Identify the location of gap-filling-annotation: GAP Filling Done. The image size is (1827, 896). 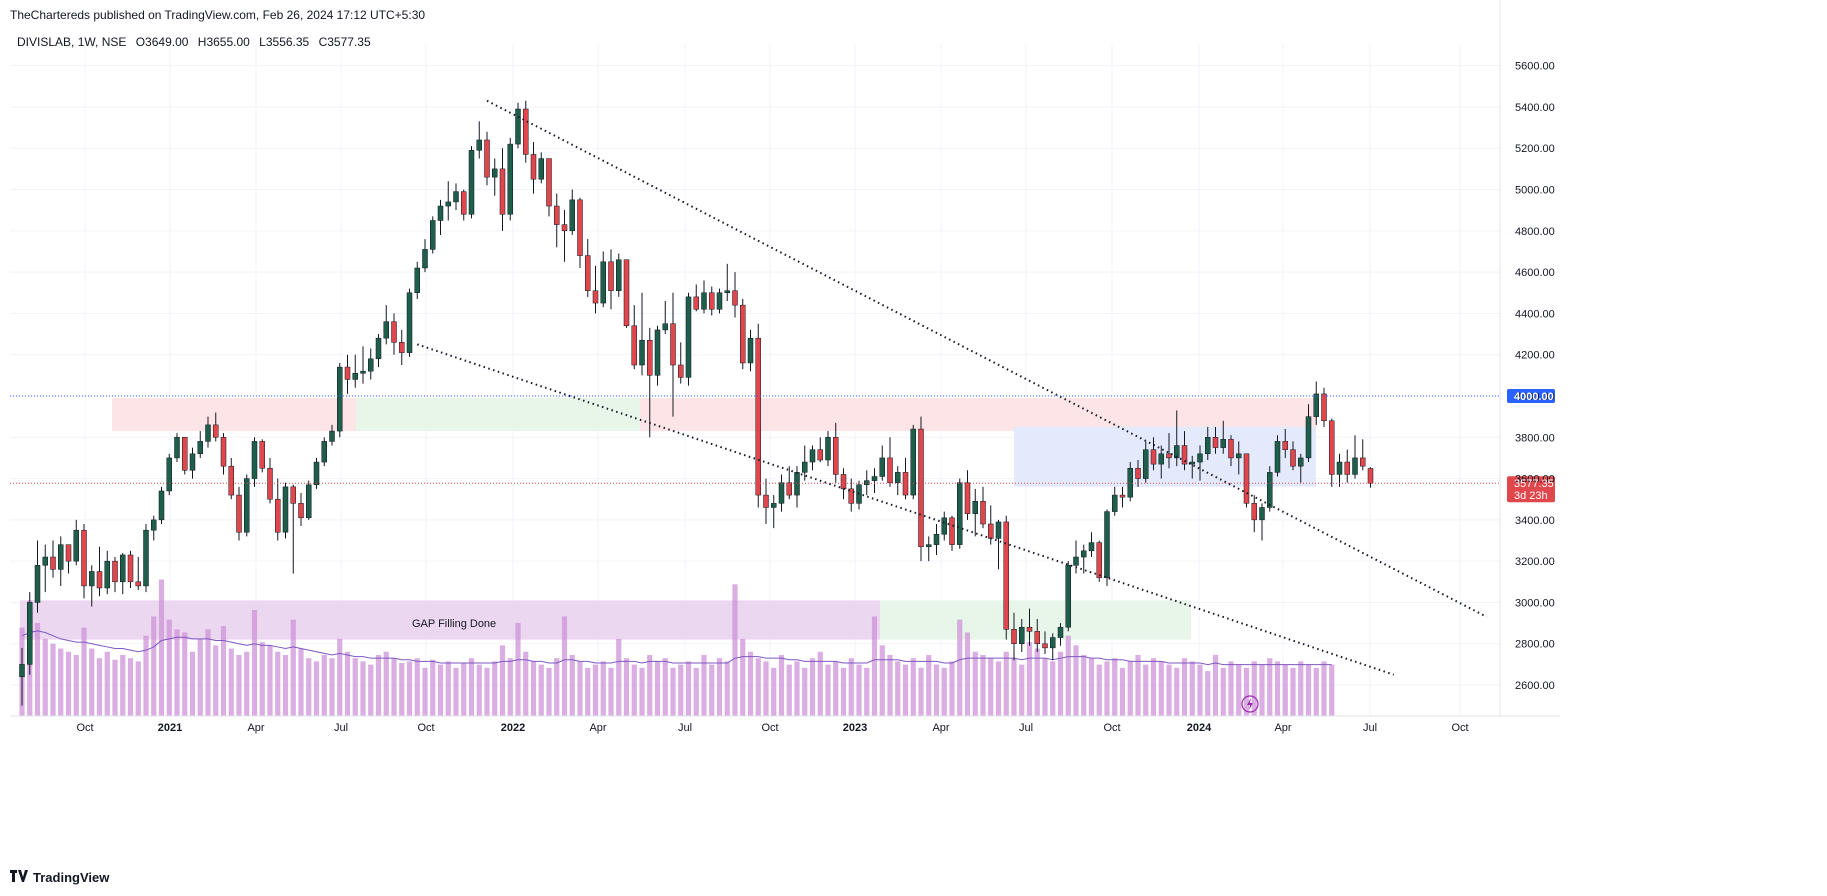
(454, 624).